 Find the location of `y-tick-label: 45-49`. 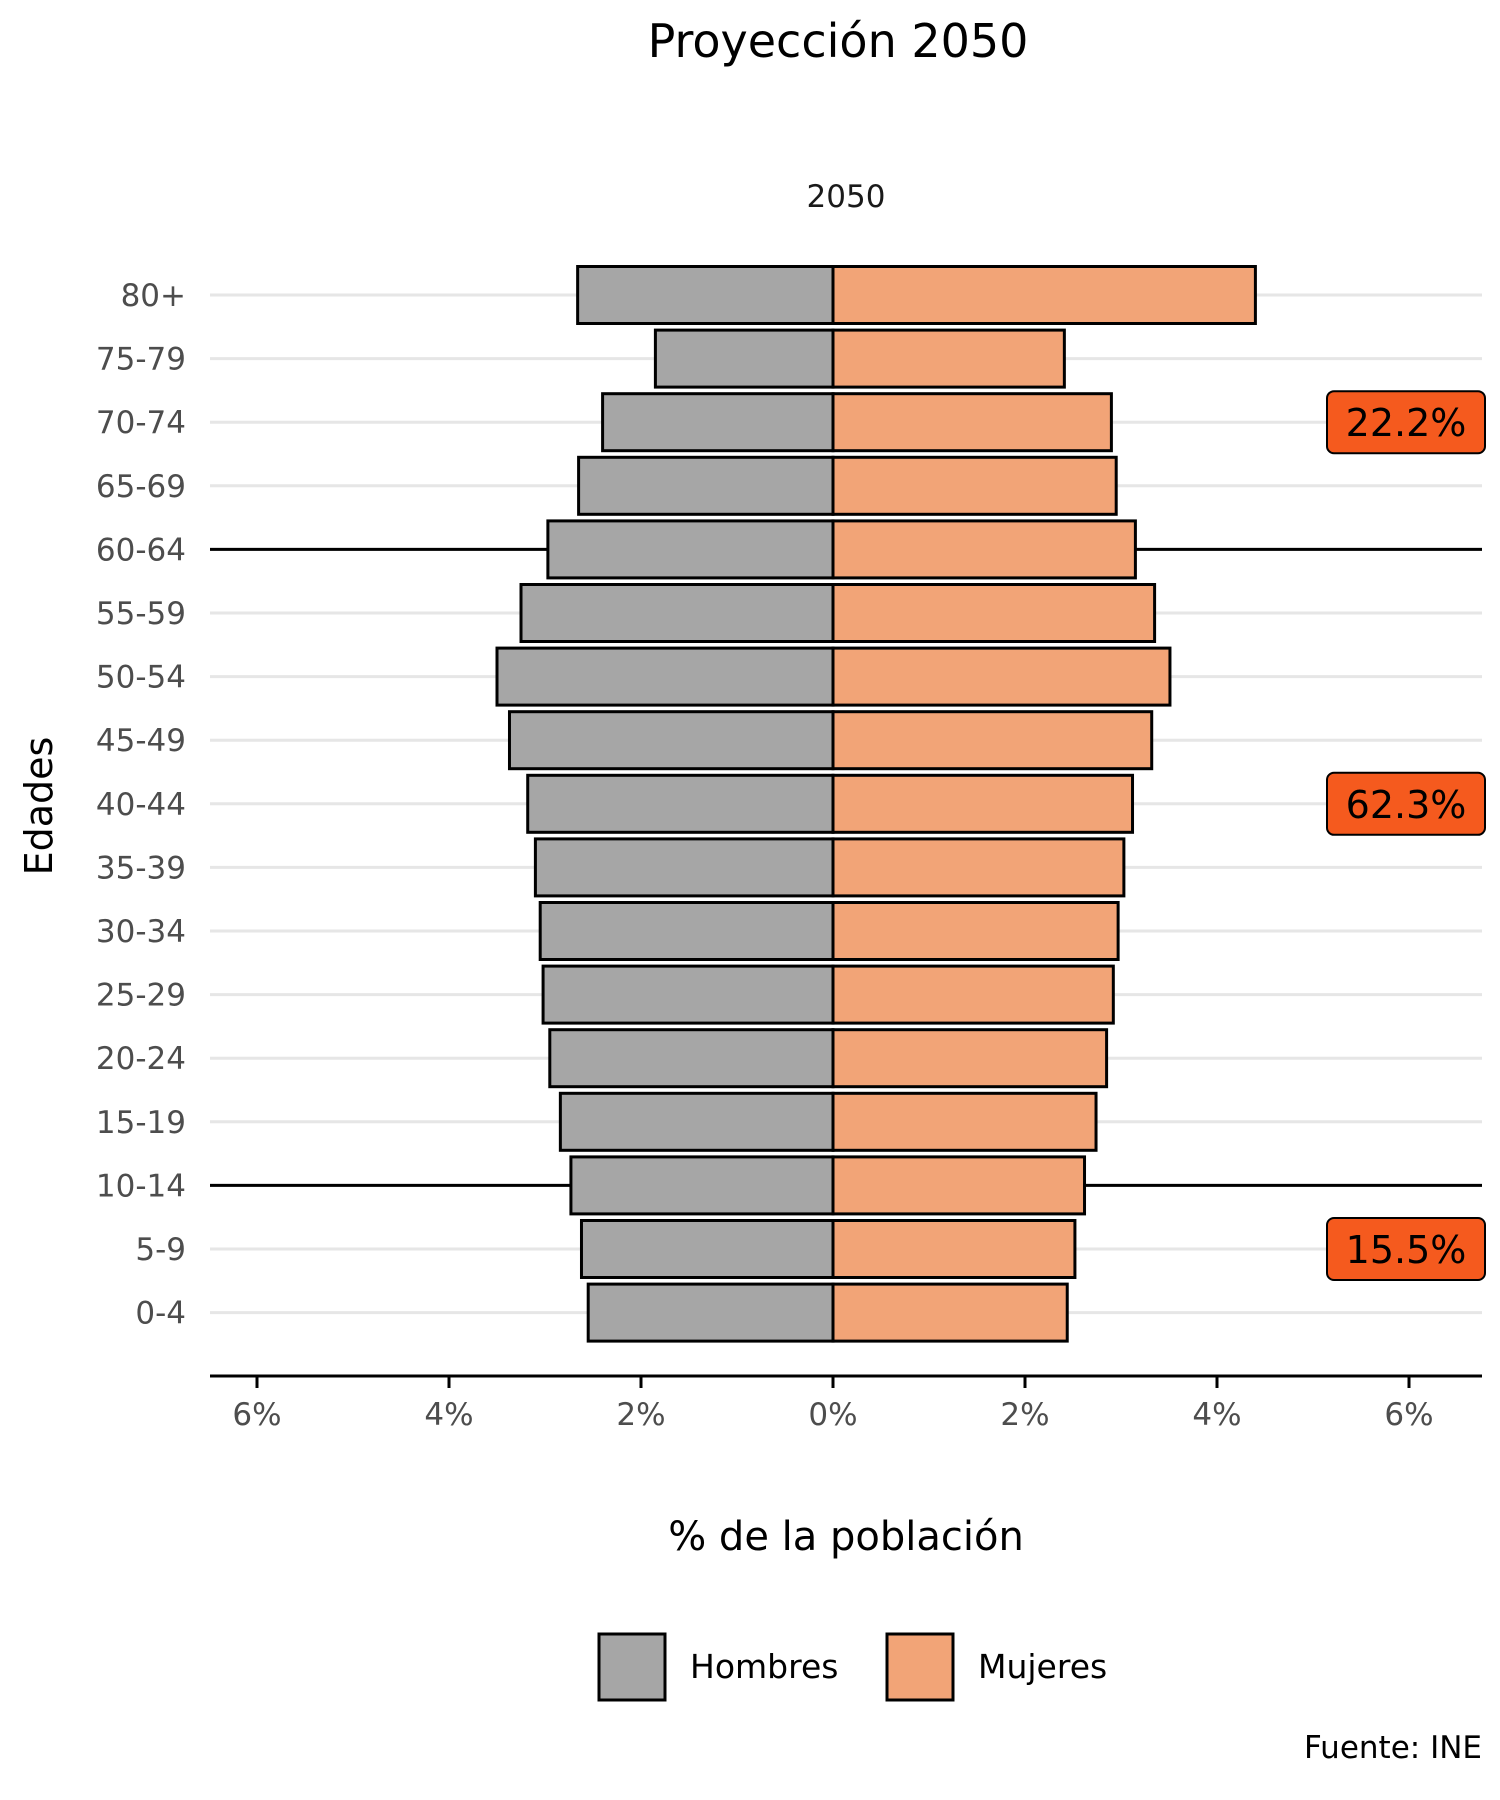

y-tick-label: 45-49 is located at coordinates (141, 741).